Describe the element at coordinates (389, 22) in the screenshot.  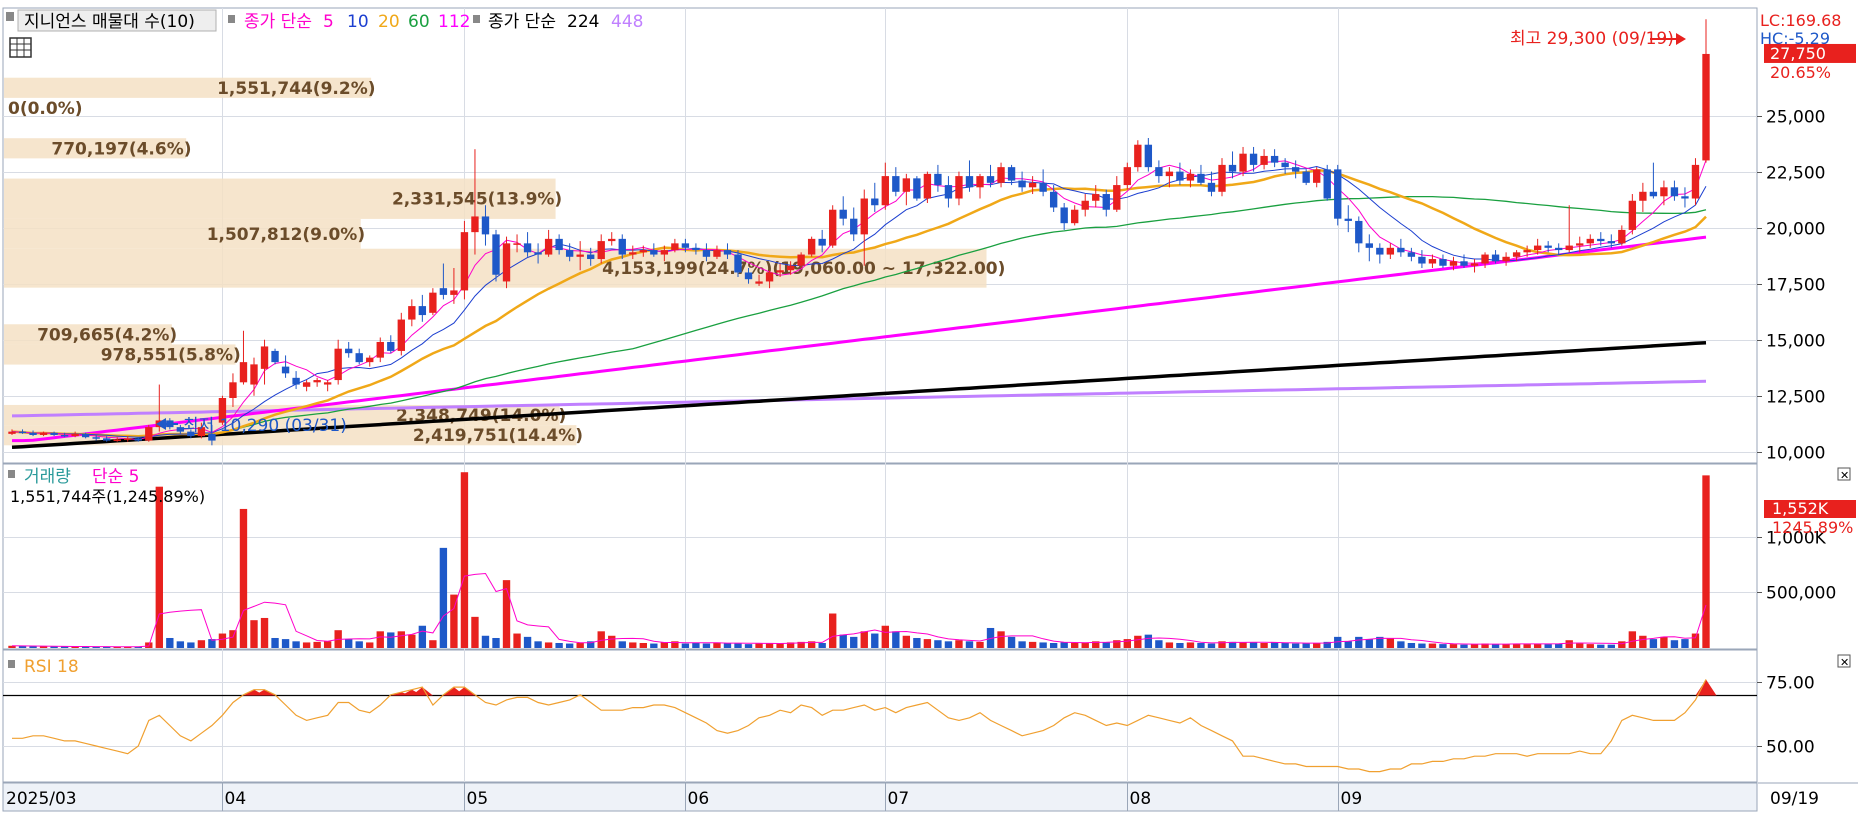
I see `ma20-label: 20` at that location.